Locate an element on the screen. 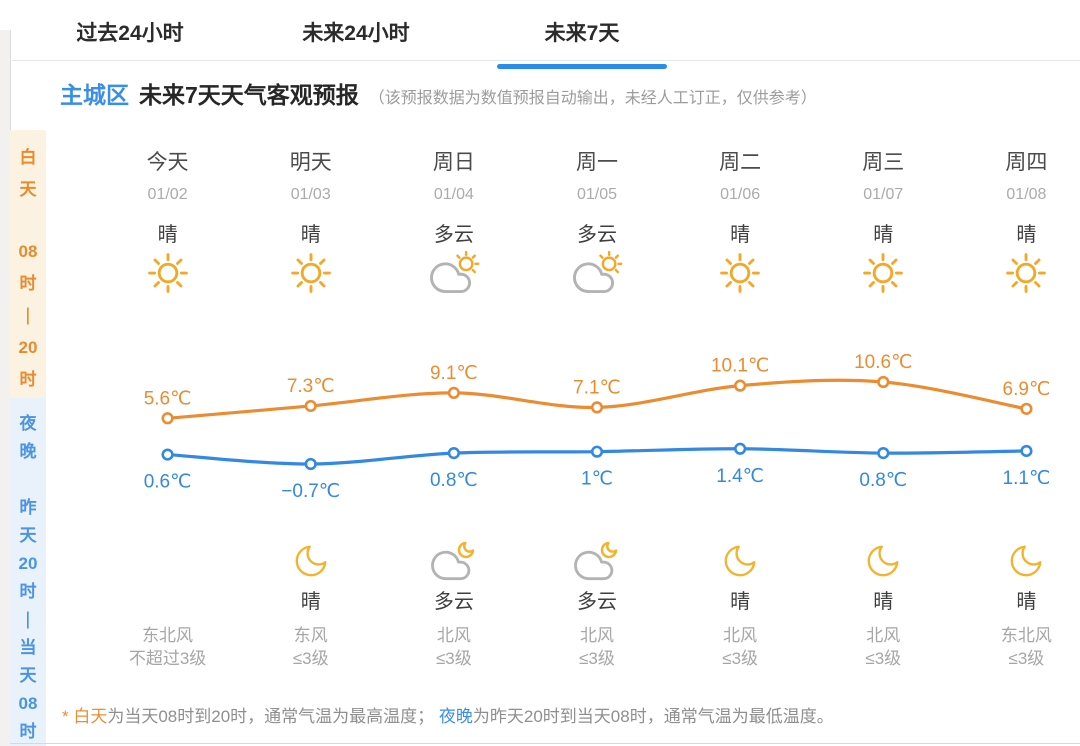  bottom-divider is located at coordinates (545, 743).